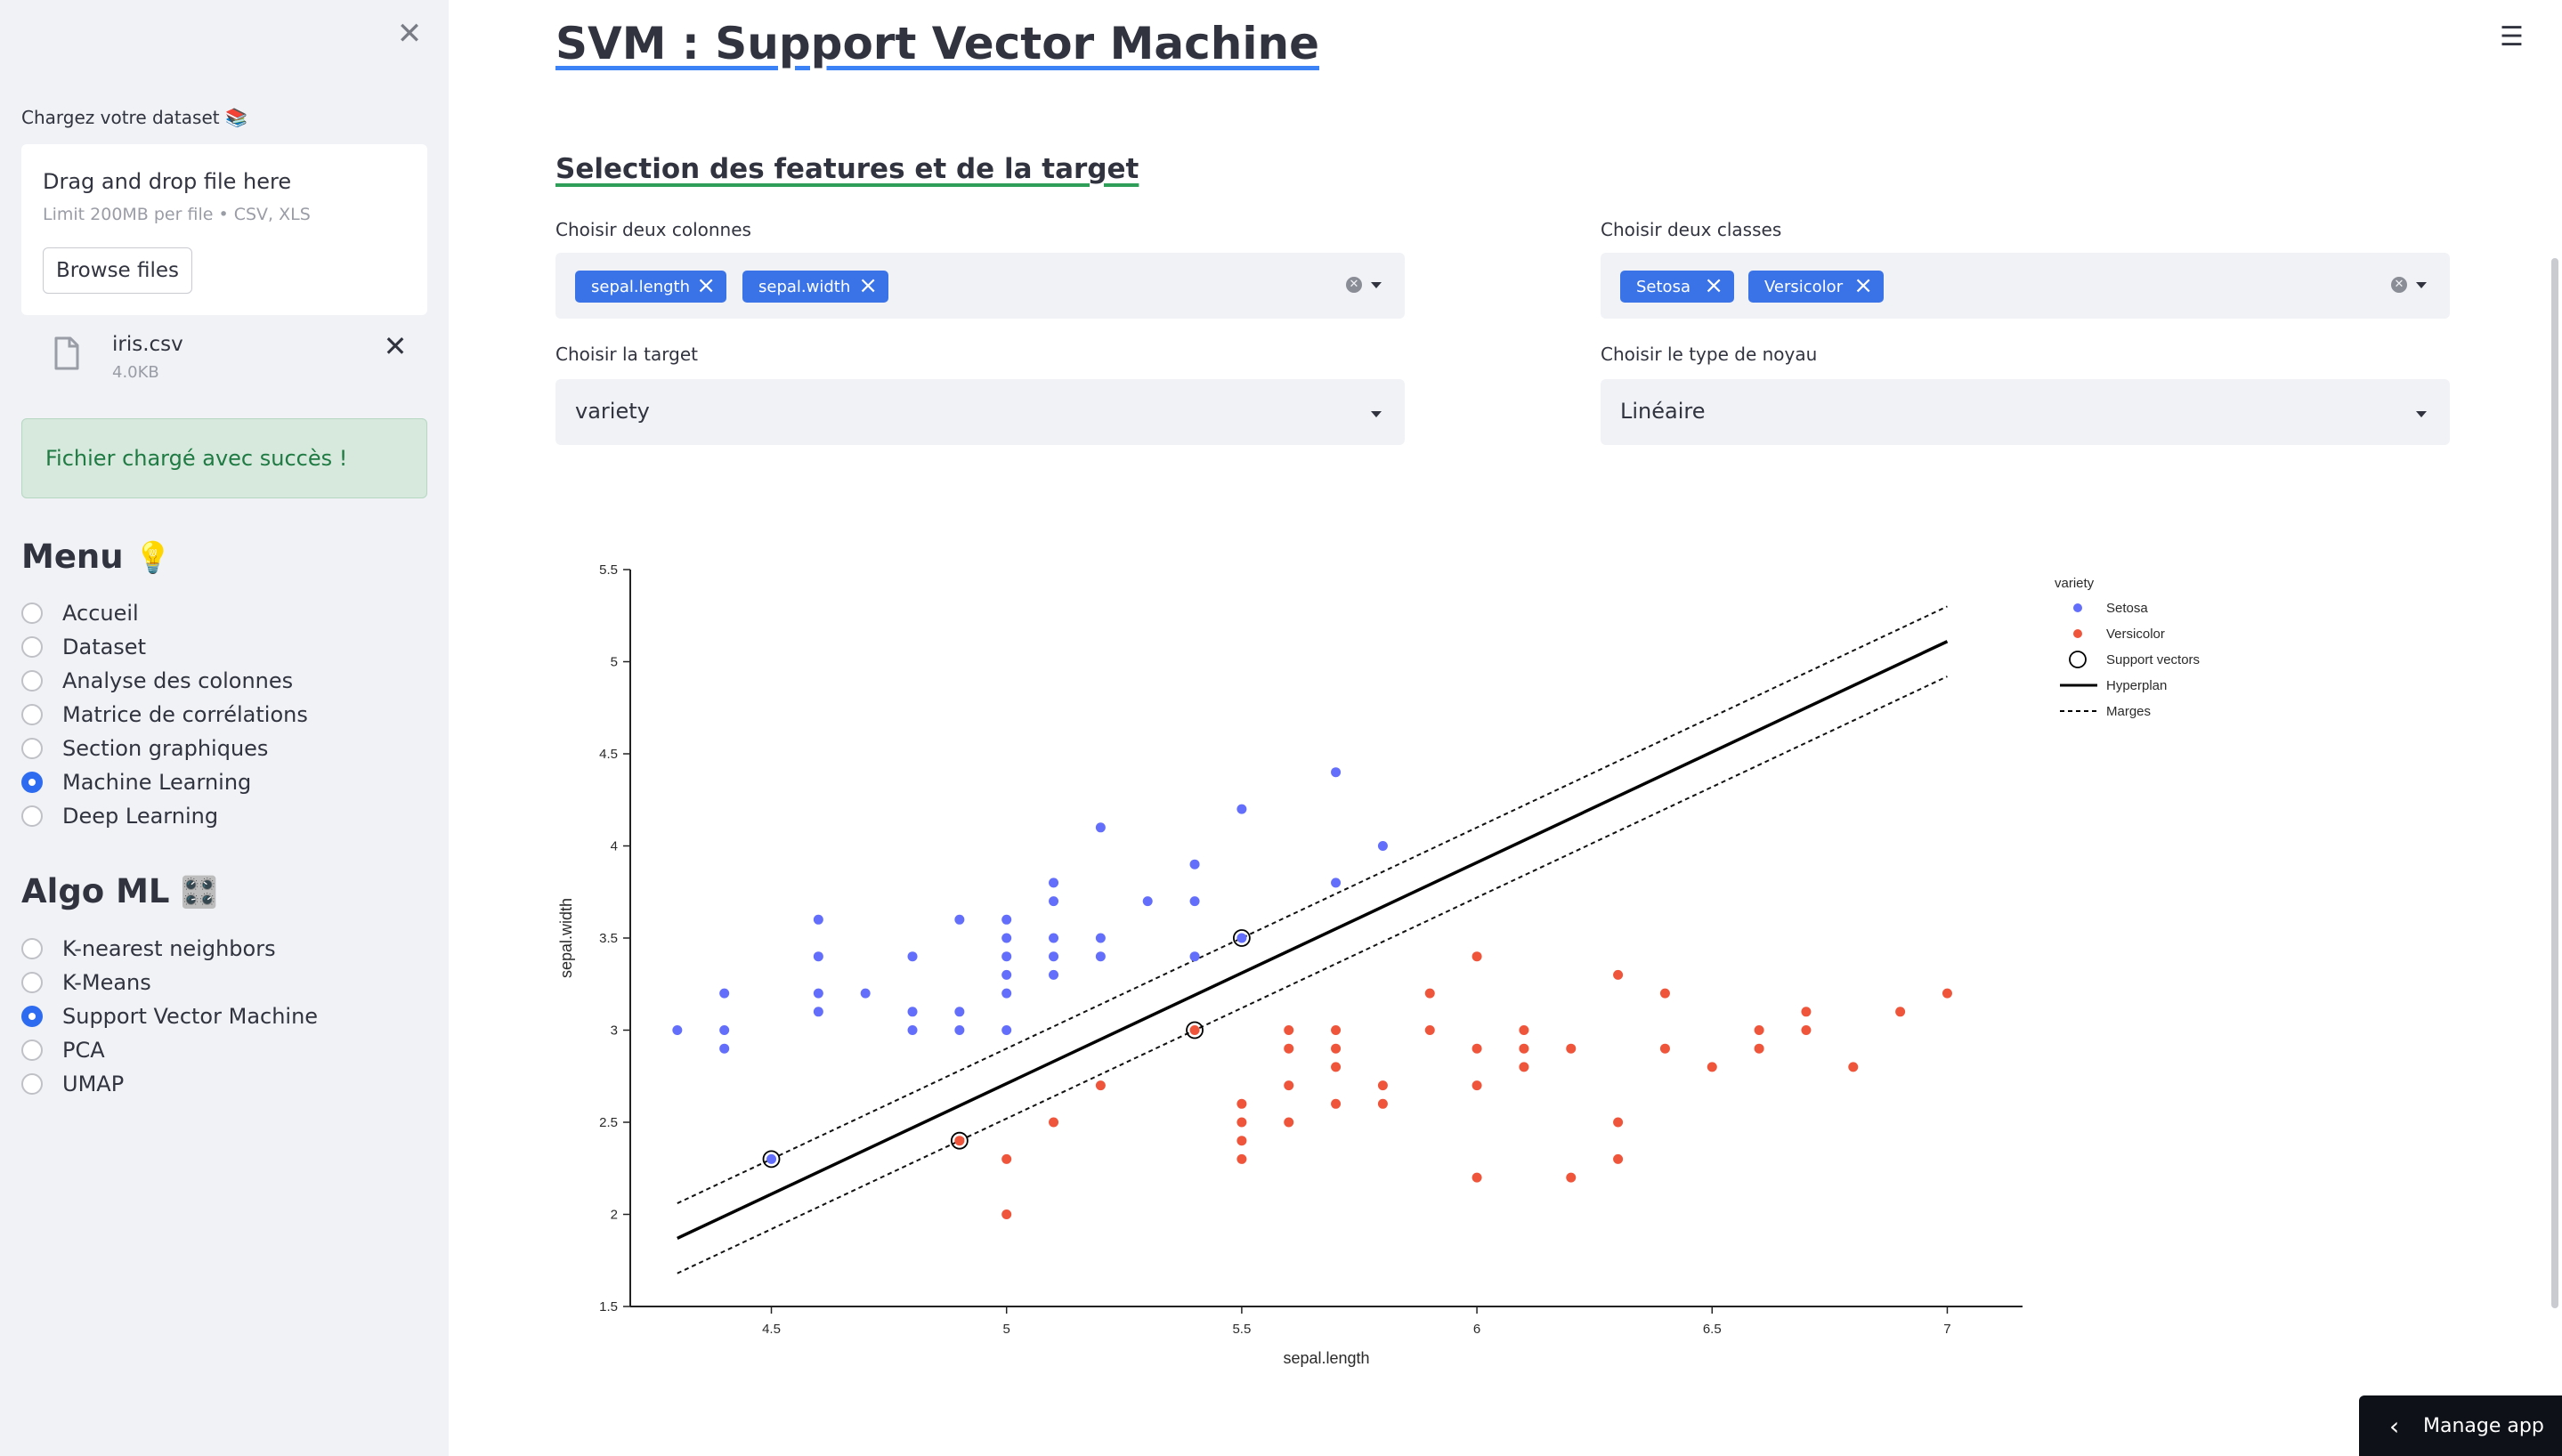  I want to click on x-tick-label: 4.5, so click(771, 1329).